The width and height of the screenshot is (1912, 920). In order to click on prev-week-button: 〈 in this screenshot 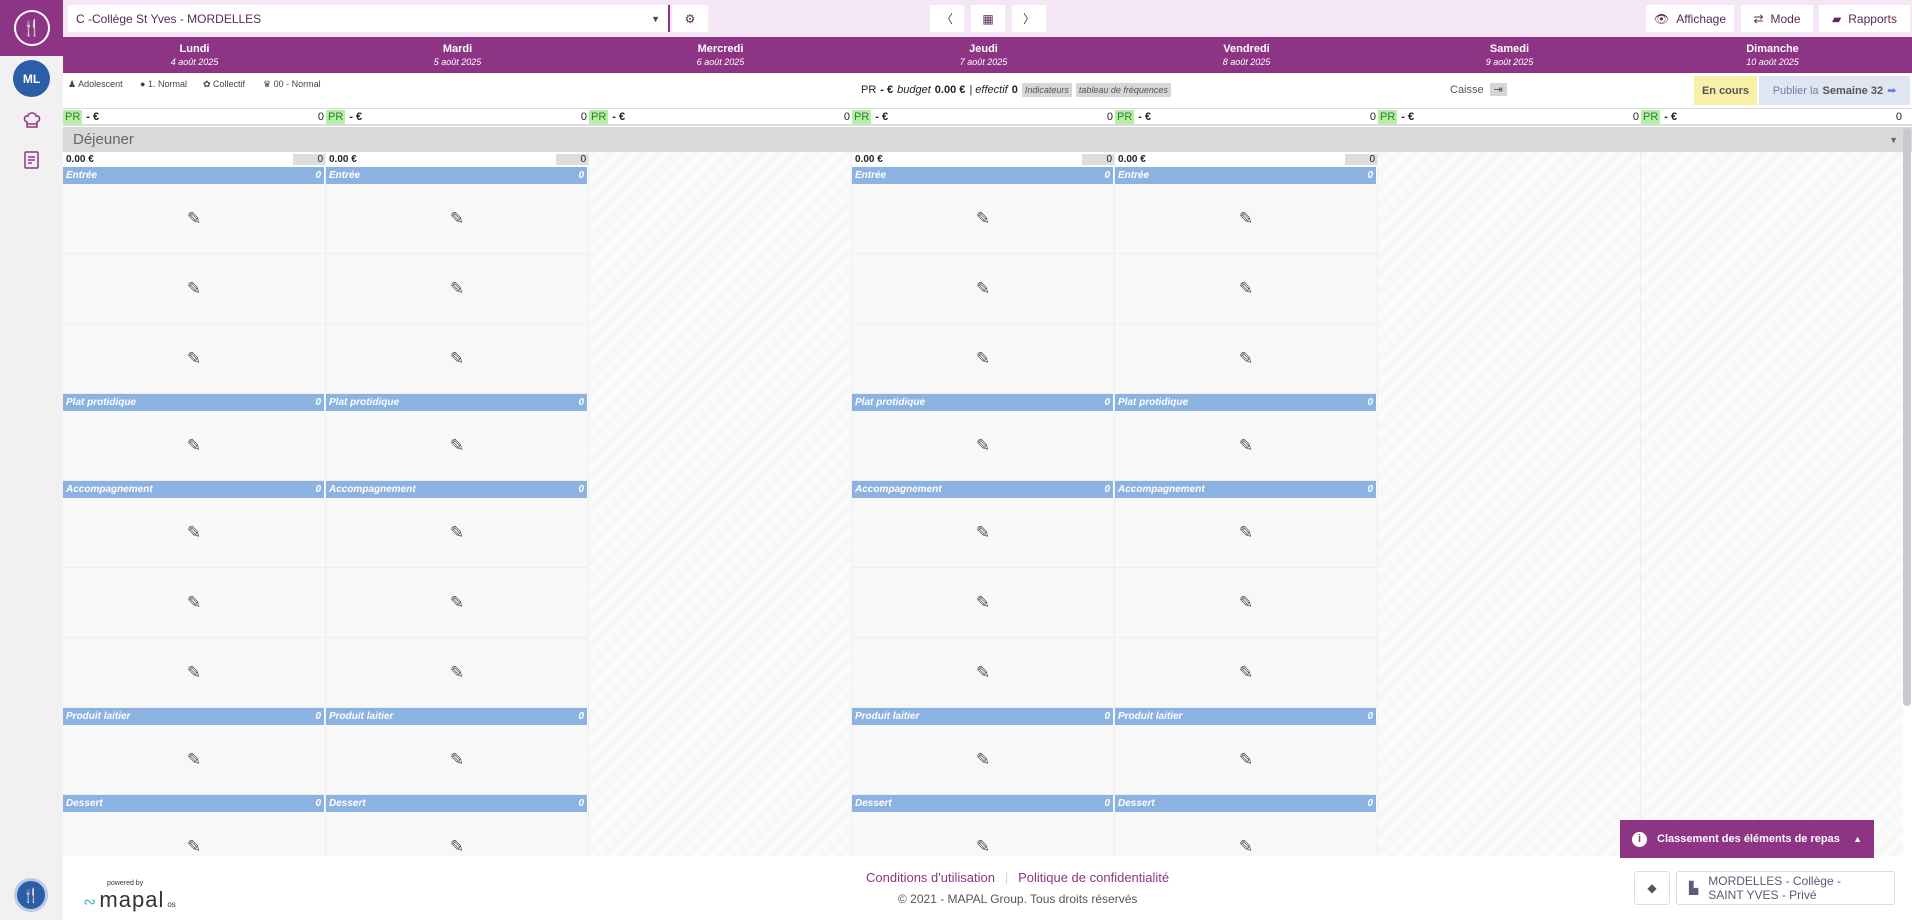, I will do `click(947, 18)`.